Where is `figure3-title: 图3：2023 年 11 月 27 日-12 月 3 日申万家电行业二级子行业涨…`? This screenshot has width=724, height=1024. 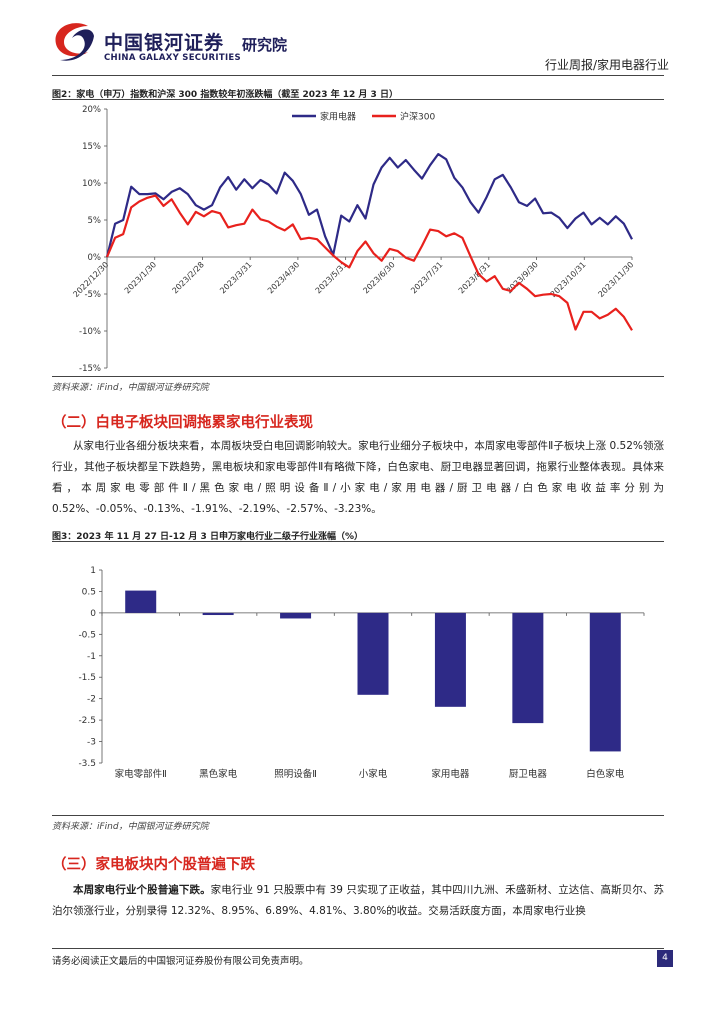
figure3-title: 图3：2023 年 11 月 27 日-12 月 3 日申万家电行业二级子行业涨… is located at coordinates (207, 537).